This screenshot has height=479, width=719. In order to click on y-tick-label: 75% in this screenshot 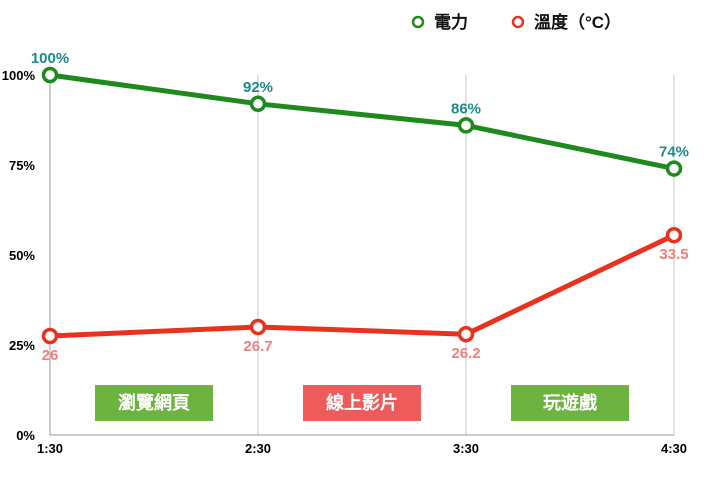, I will do `click(22, 165)`.